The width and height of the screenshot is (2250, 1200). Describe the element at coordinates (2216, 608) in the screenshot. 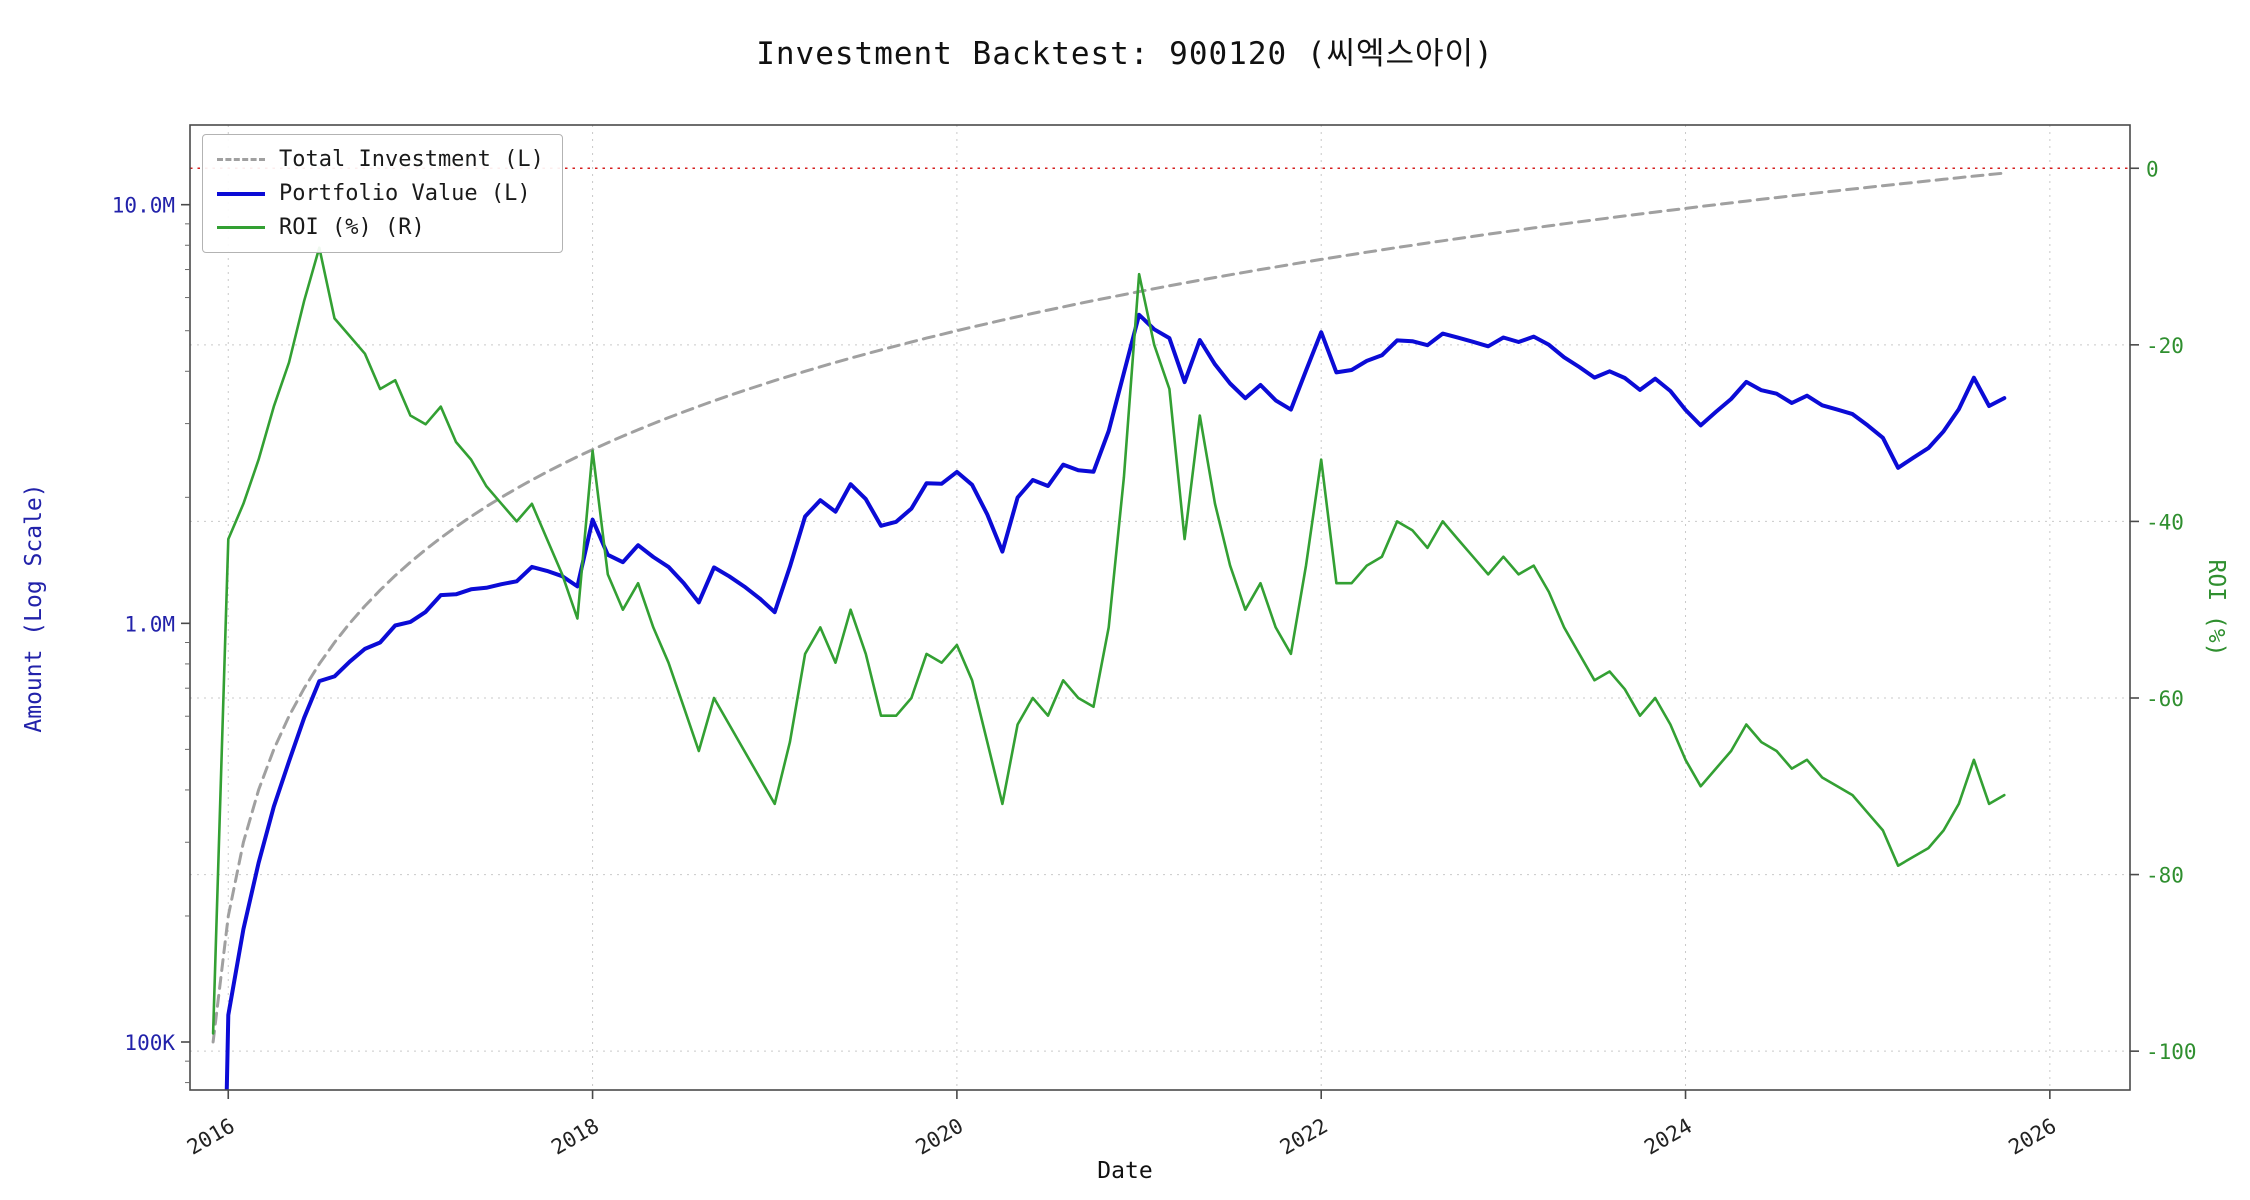

I see `y-axis-label-right: ROI (%)` at that location.